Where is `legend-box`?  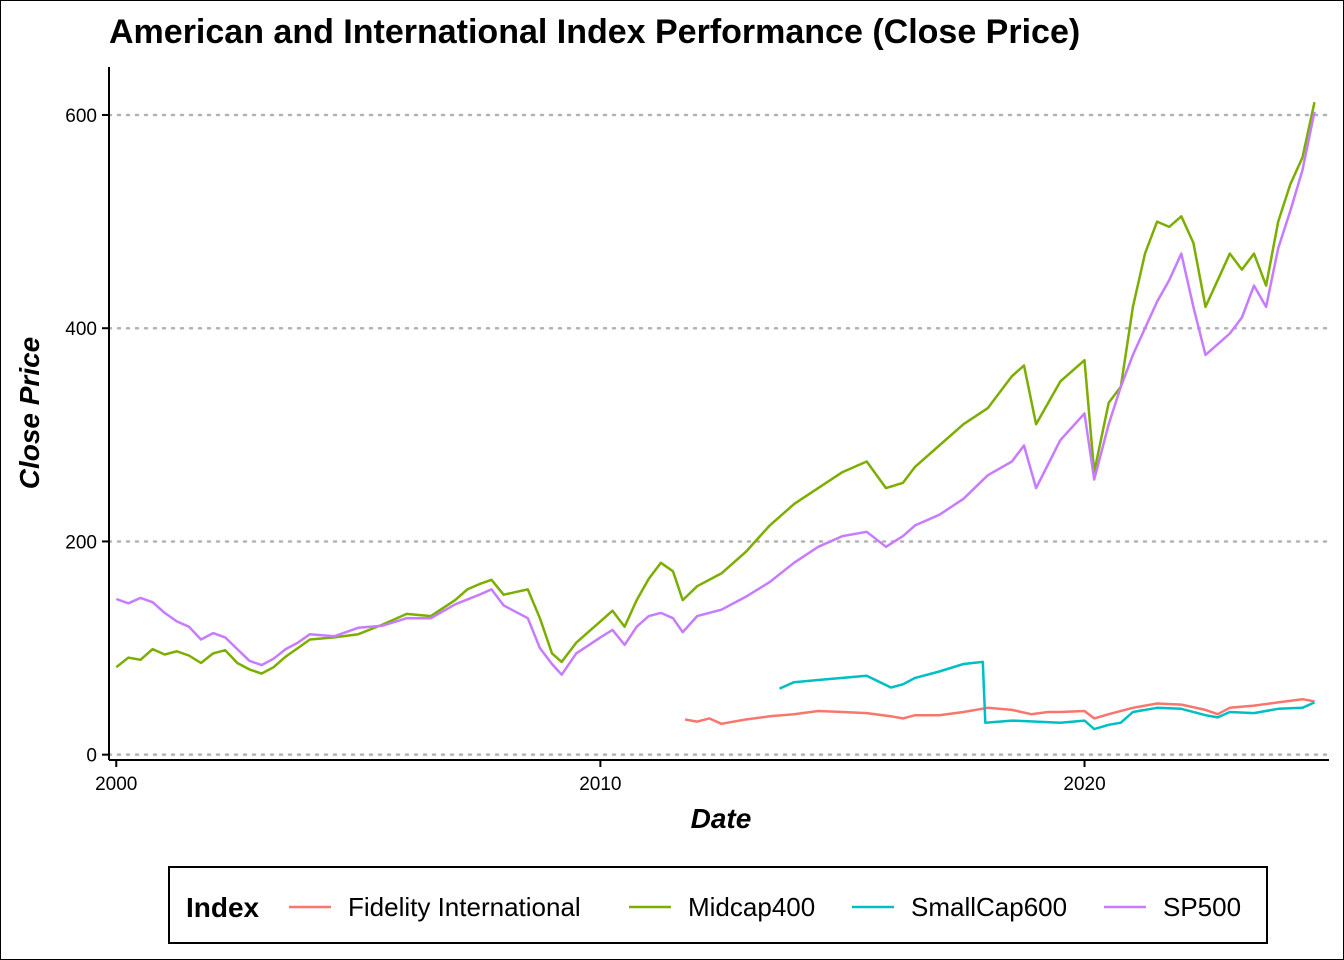
legend-box is located at coordinates (718, 905).